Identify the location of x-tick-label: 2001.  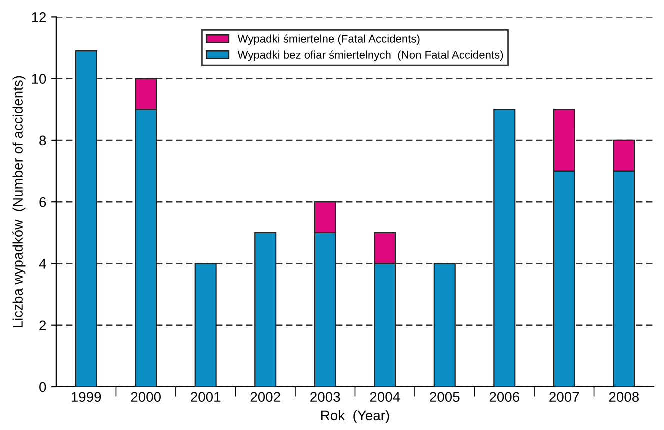
(206, 397).